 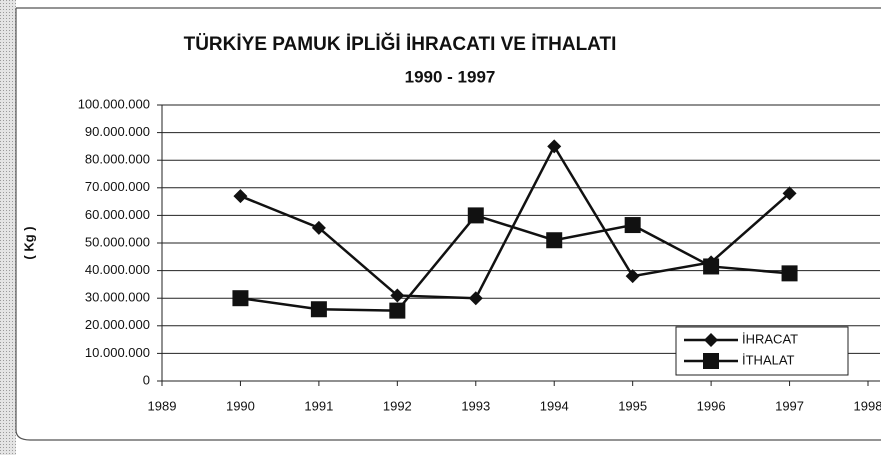 I want to click on y-tick-label: 10.000.000, so click(x=117, y=352).